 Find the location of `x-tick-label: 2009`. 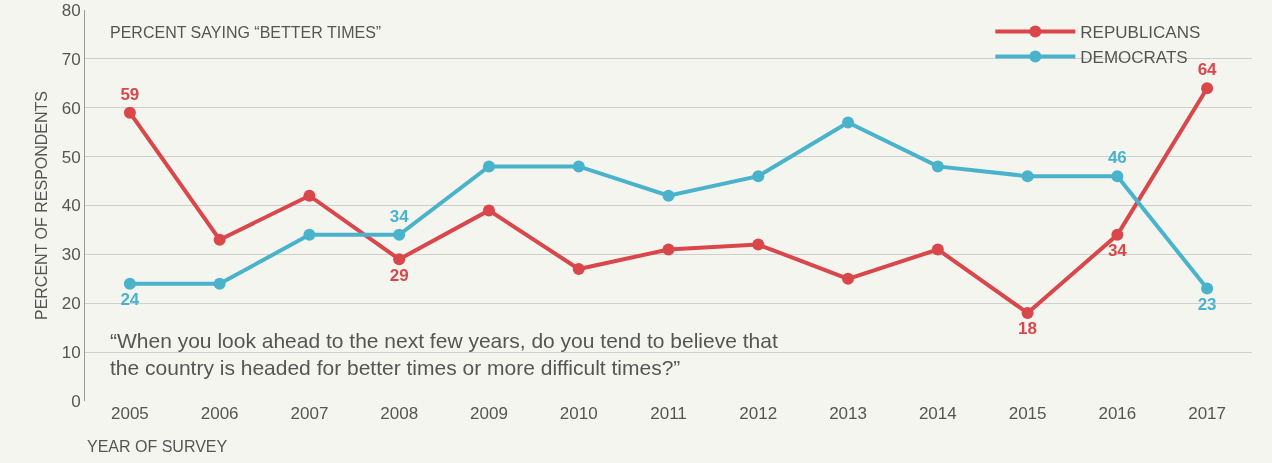

x-tick-label: 2009 is located at coordinates (489, 413).